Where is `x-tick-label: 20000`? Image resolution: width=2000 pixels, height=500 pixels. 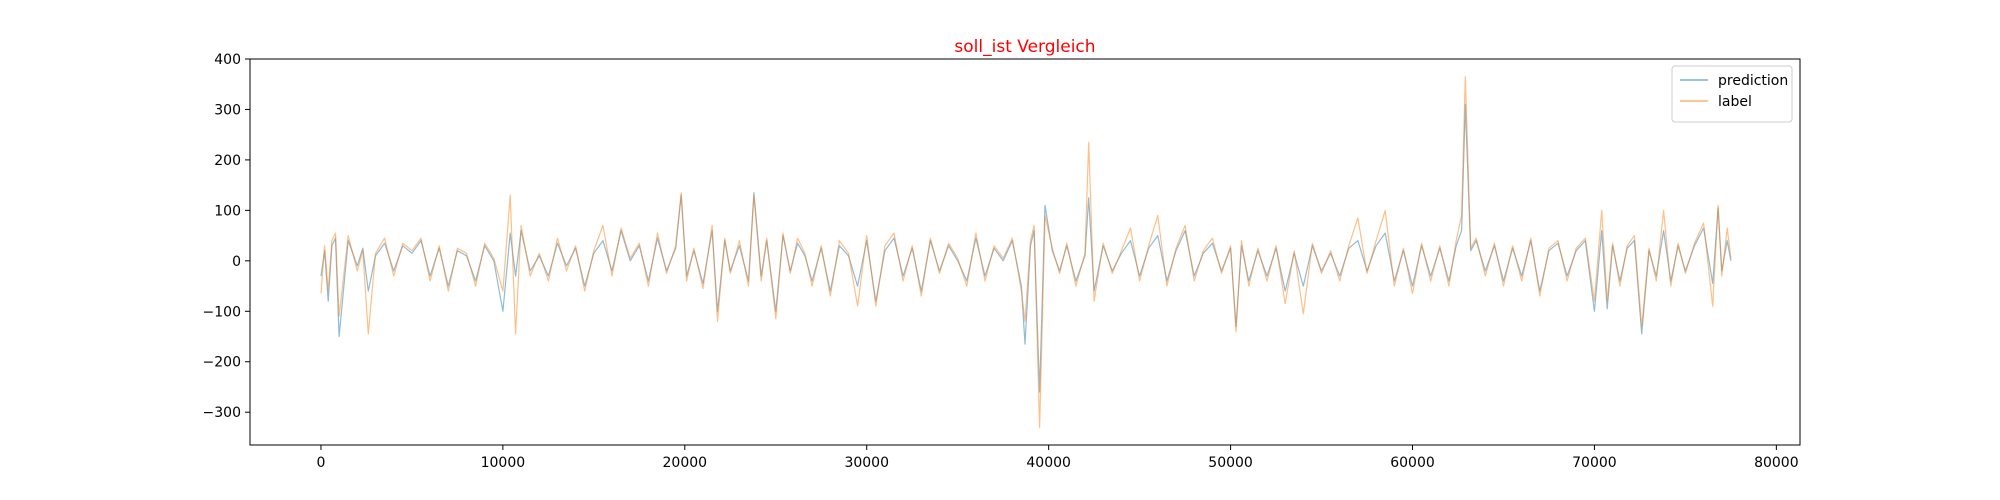
x-tick-label: 20000 is located at coordinates (685, 463).